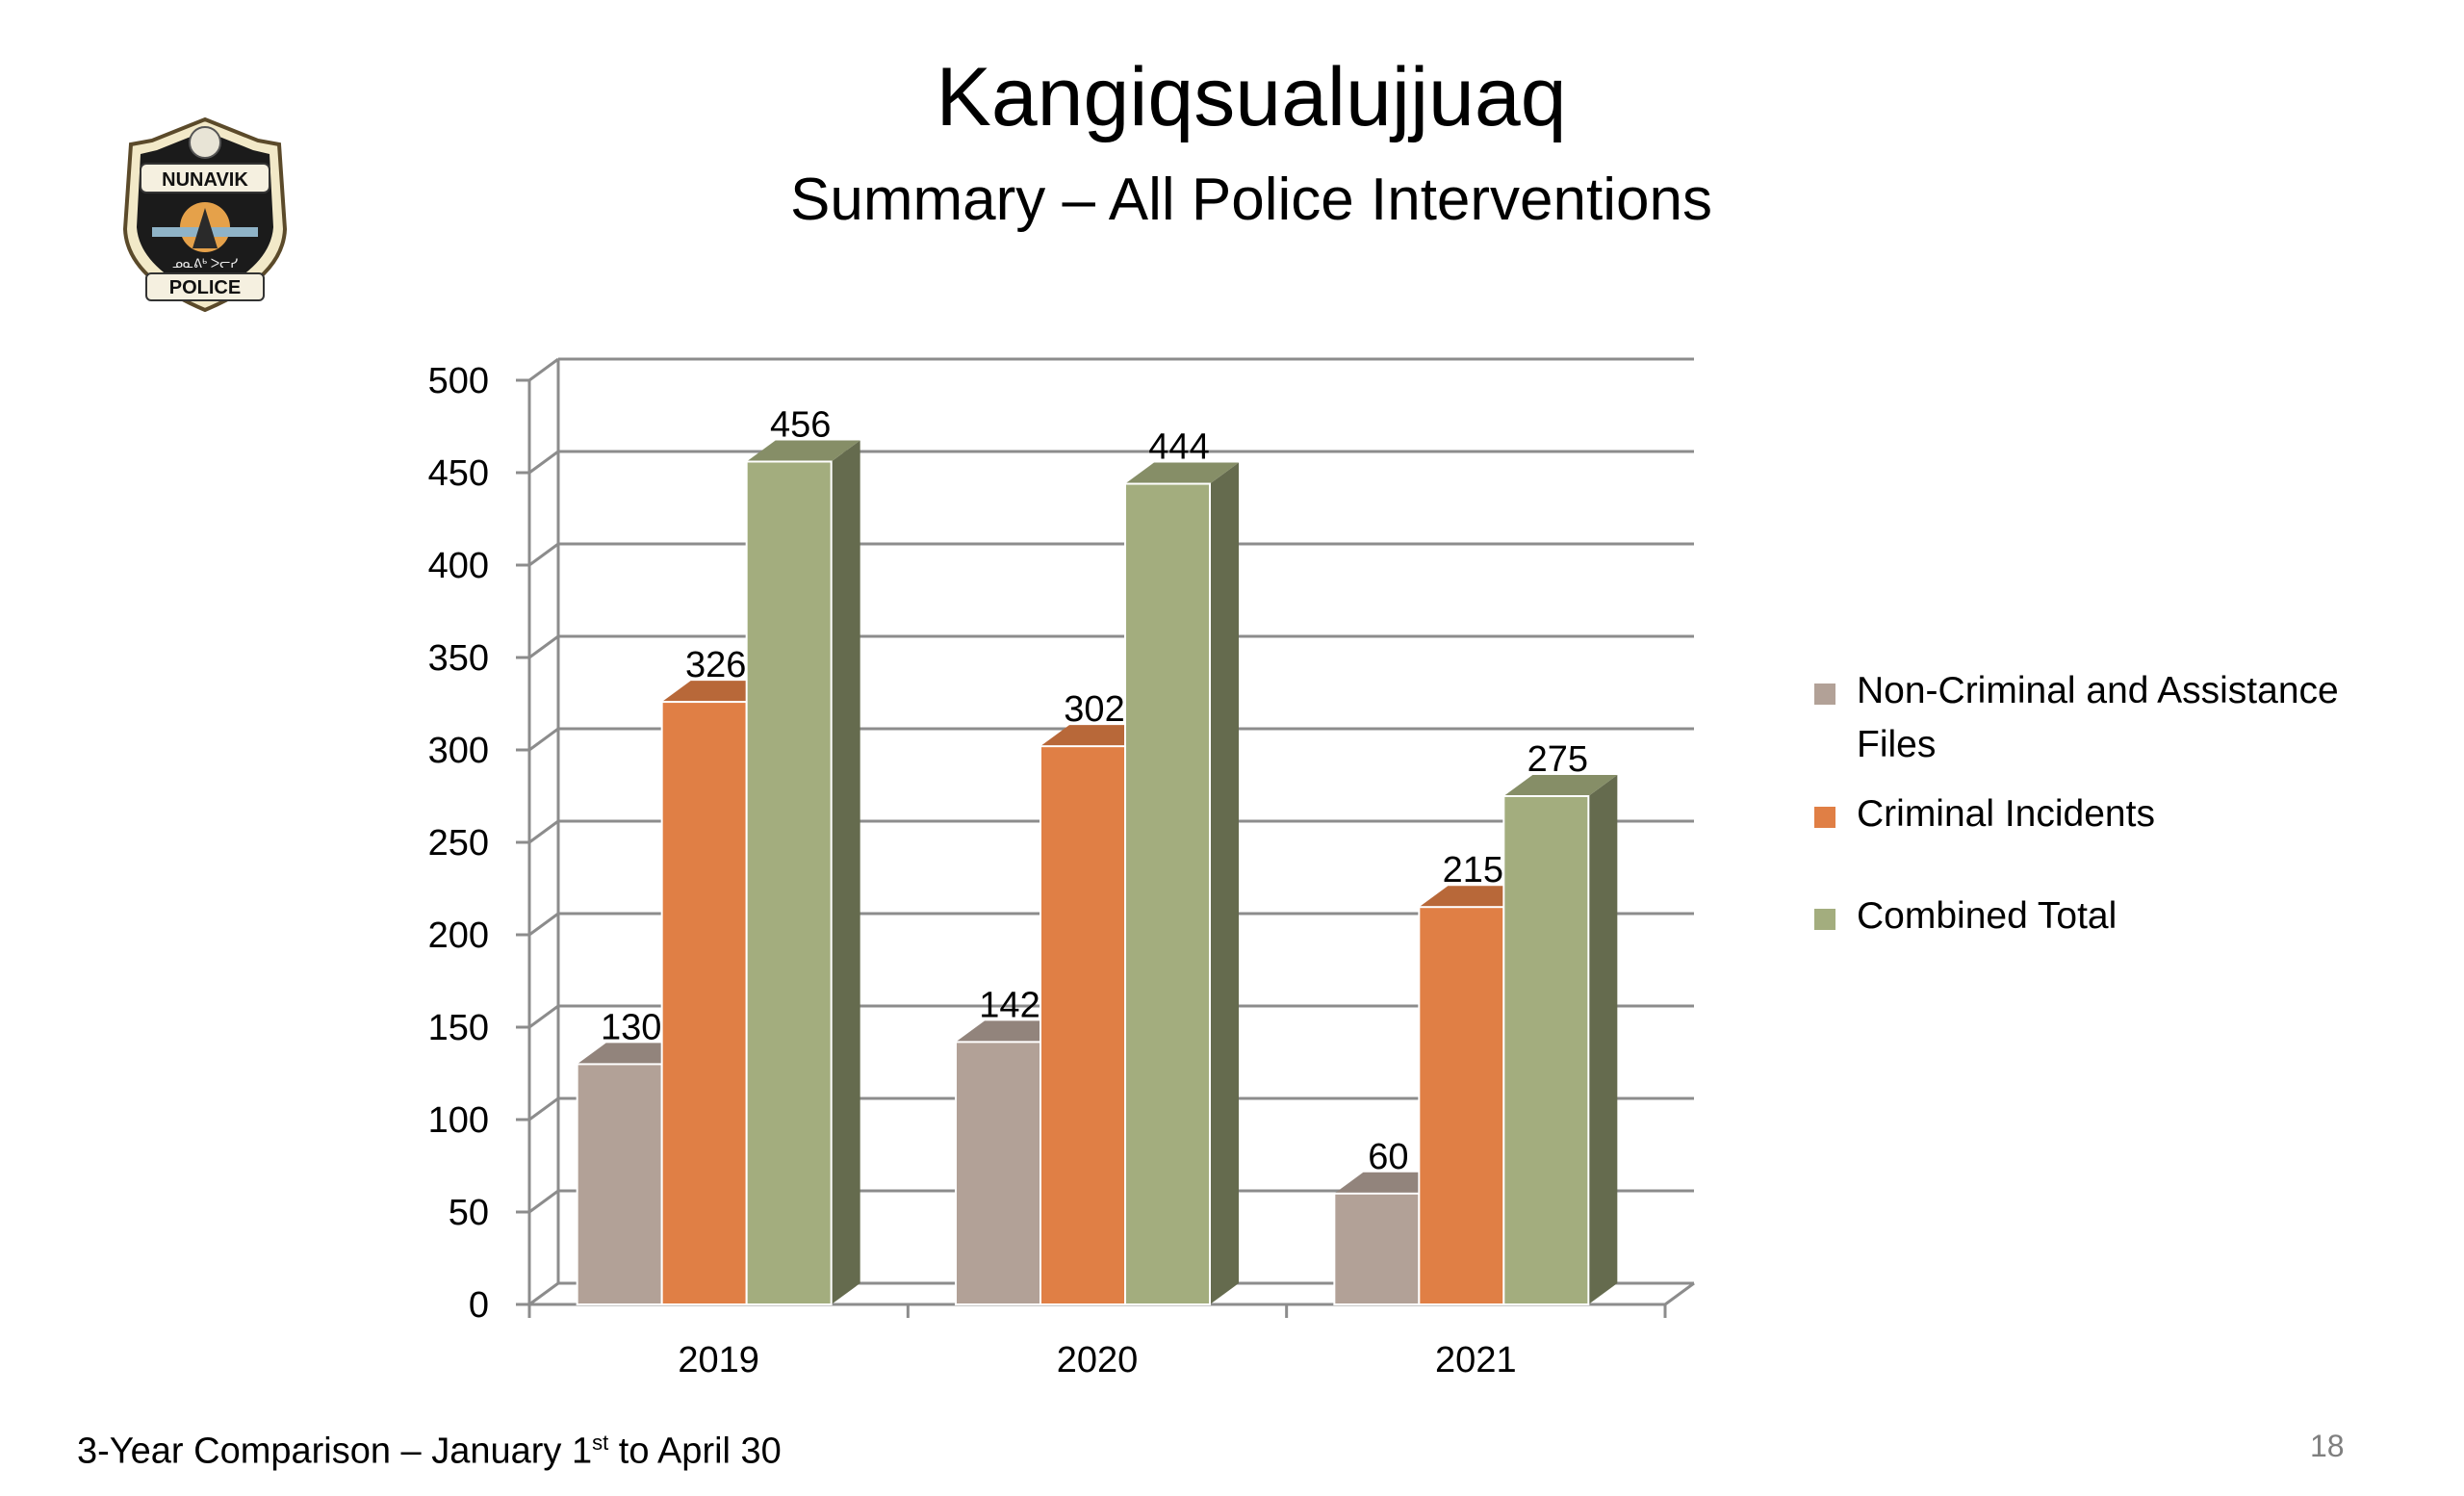 Image resolution: width=2464 pixels, height=1496 pixels. What do you see at coordinates (205, 180) in the screenshot?
I see `svg-text: NUNAVIK` at bounding box center [205, 180].